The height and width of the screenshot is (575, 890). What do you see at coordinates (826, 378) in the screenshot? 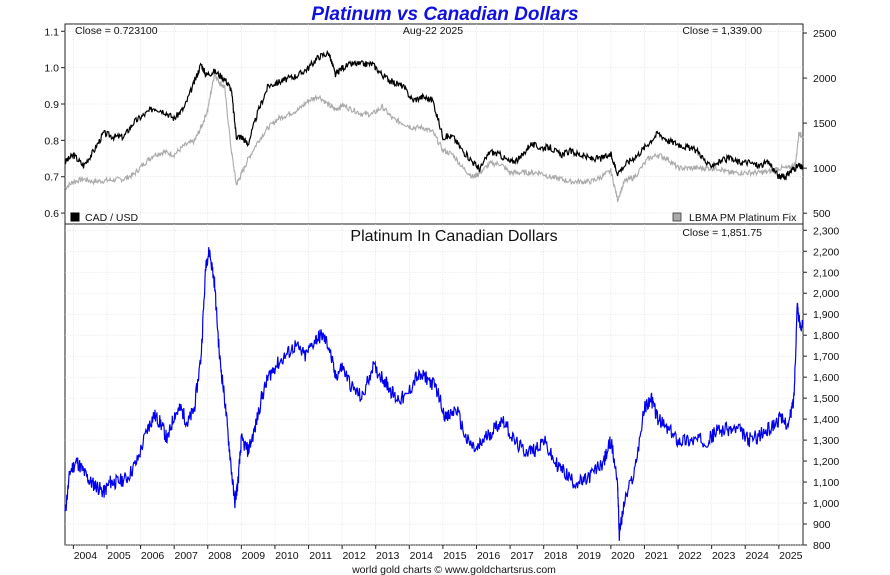
I see `lower-tick-label: 1,600` at bounding box center [826, 378].